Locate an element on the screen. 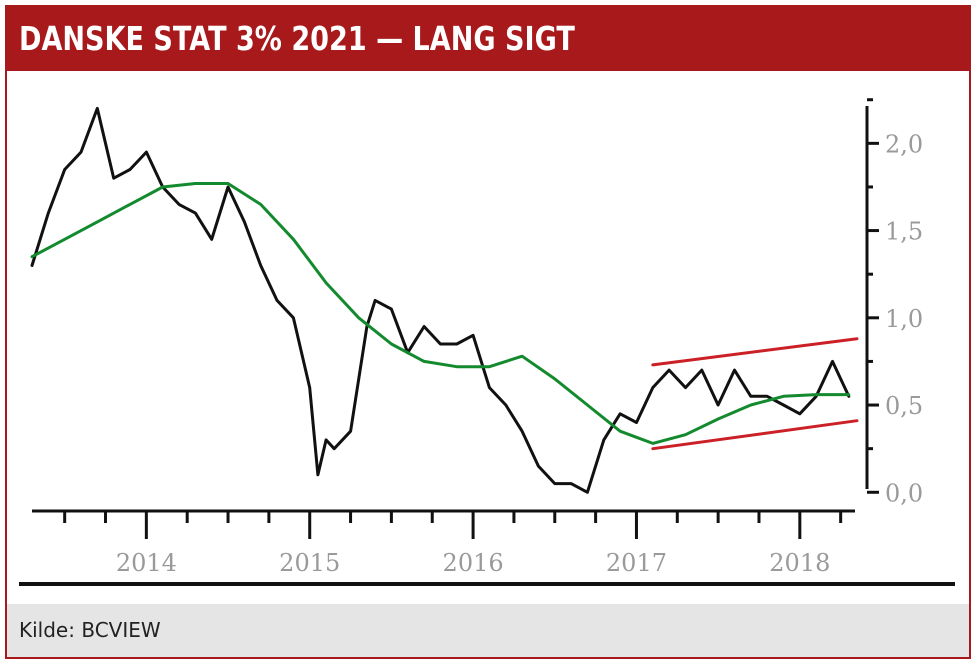 The height and width of the screenshot is (668, 980). x-tick-label: 2016 is located at coordinates (473, 563).